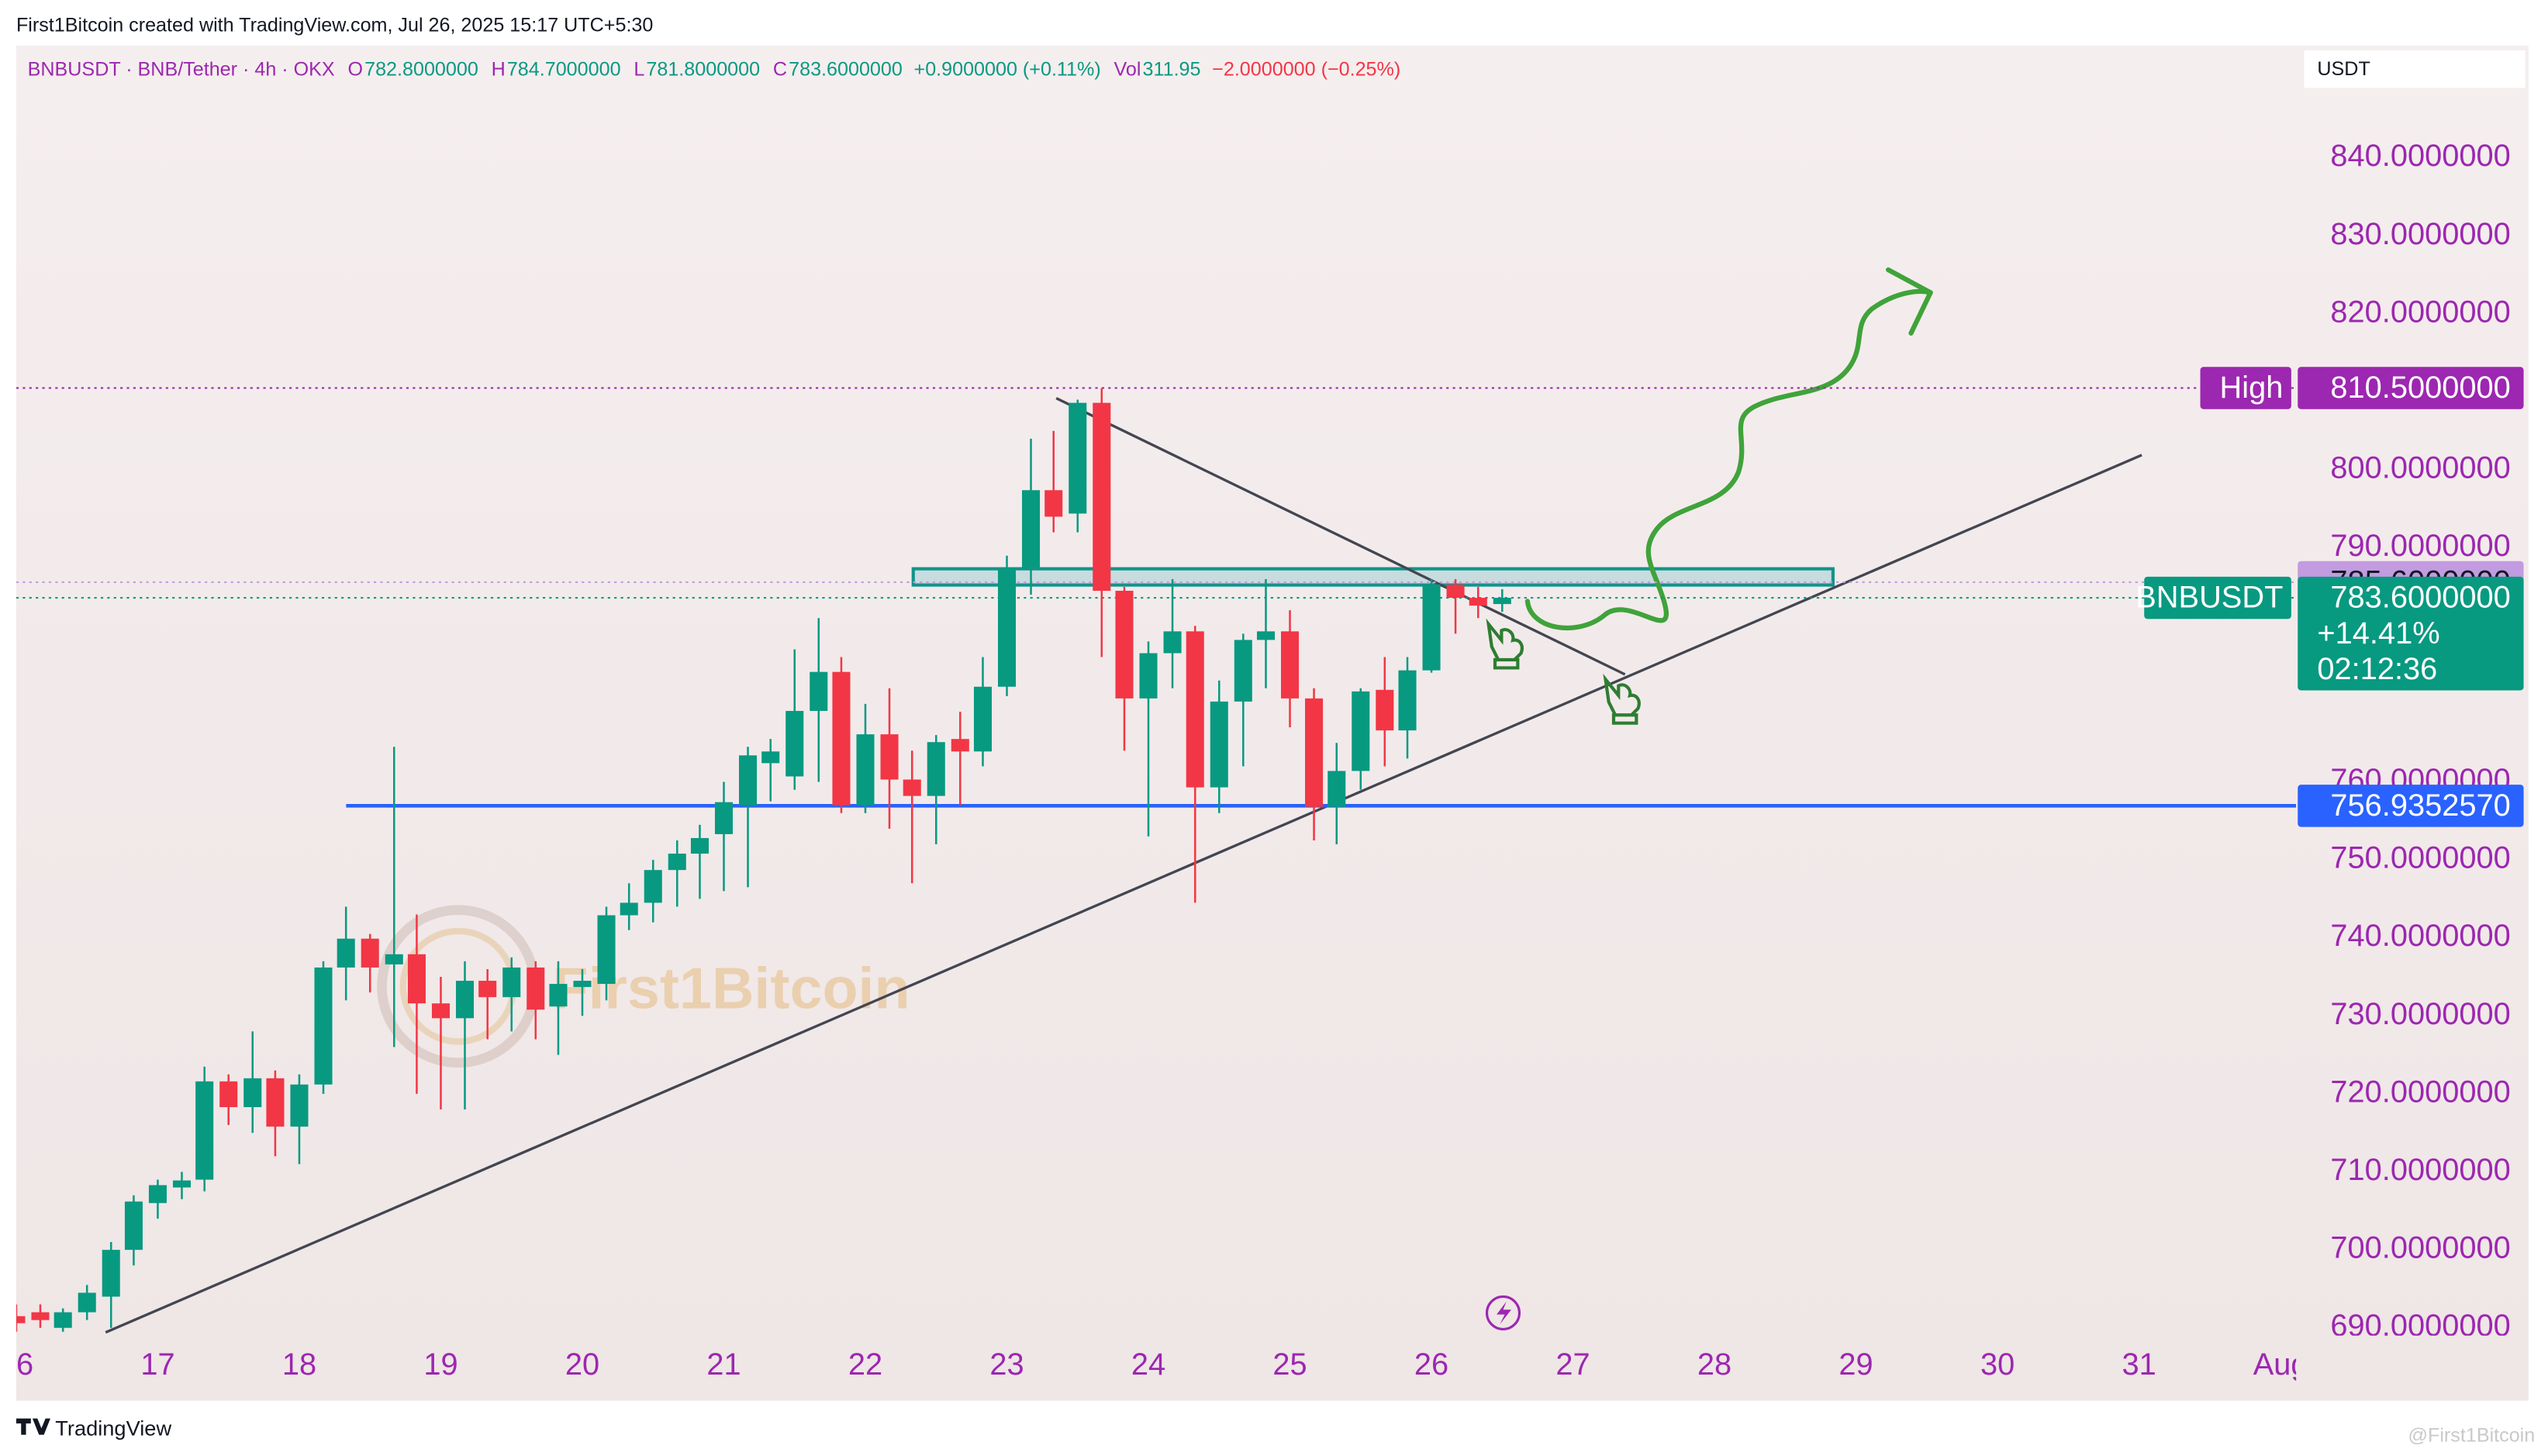 The height and width of the screenshot is (1456, 2548). I want to click on y-tick-label: 720.0000000, so click(2420, 1092).